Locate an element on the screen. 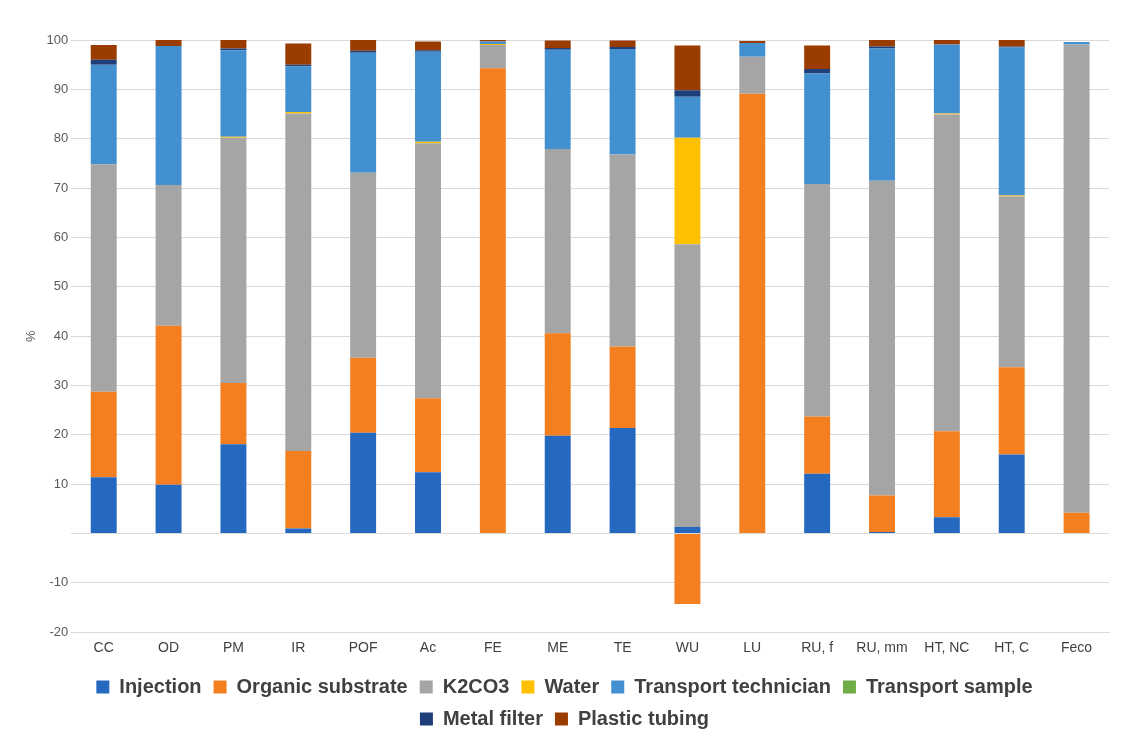 This screenshot has height=744, width=1129. legend-label: Transport sample is located at coordinates (949, 685).